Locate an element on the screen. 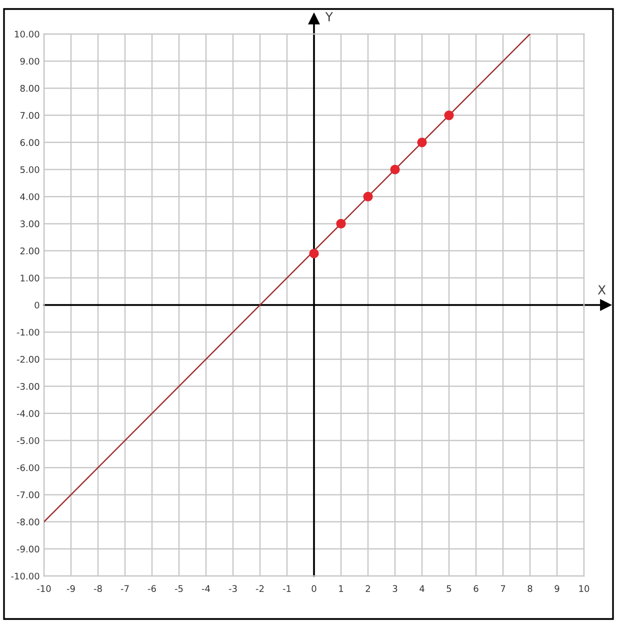 Image resolution: width=624 pixels, height=626 pixels. x-tick-label: 4 is located at coordinates (422, 588).